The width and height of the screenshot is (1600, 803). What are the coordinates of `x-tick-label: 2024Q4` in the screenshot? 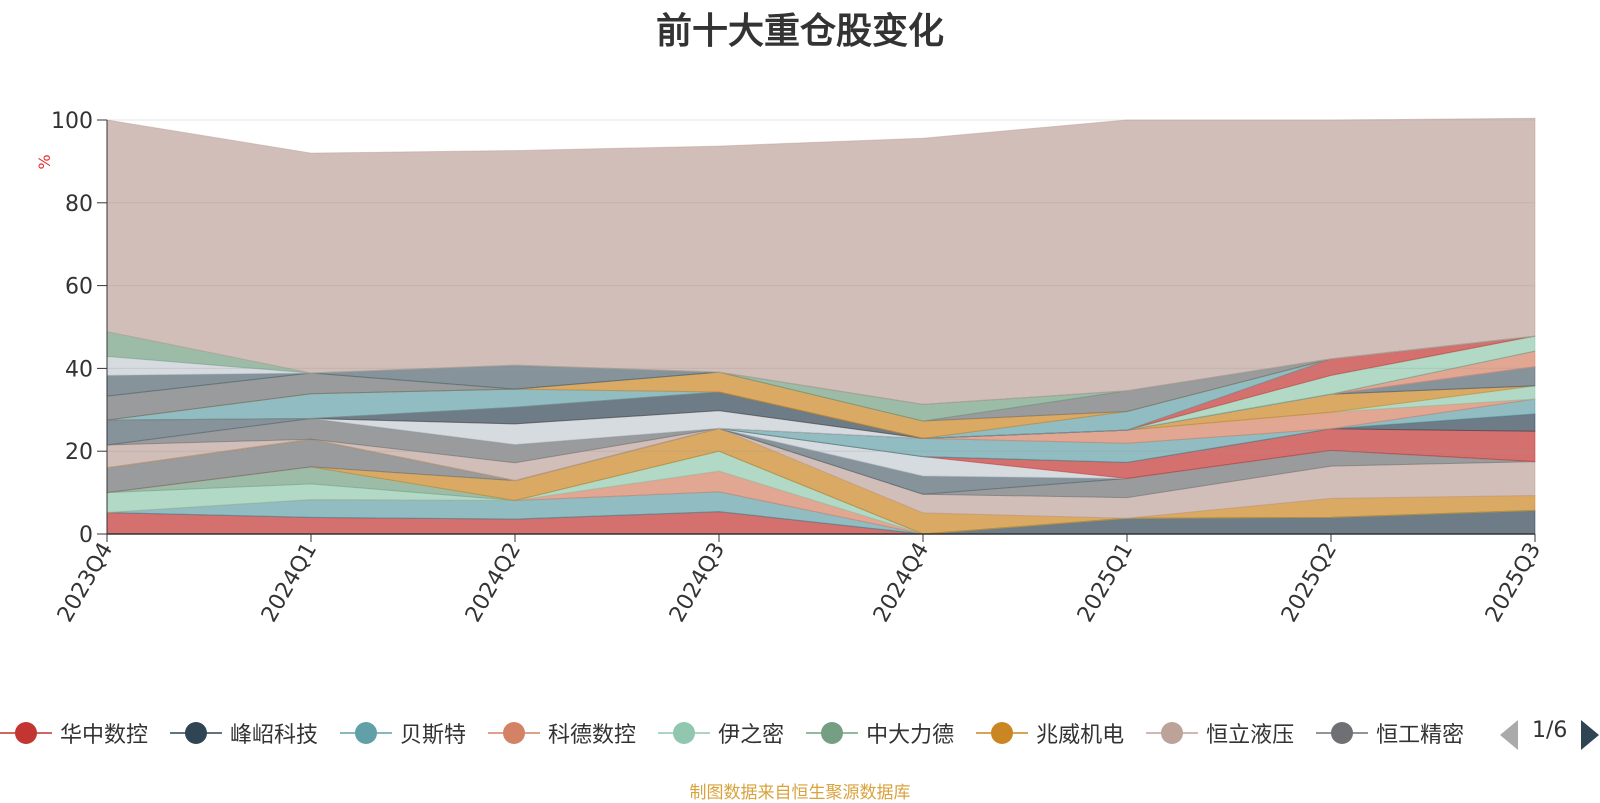 It's located at (901, 583).